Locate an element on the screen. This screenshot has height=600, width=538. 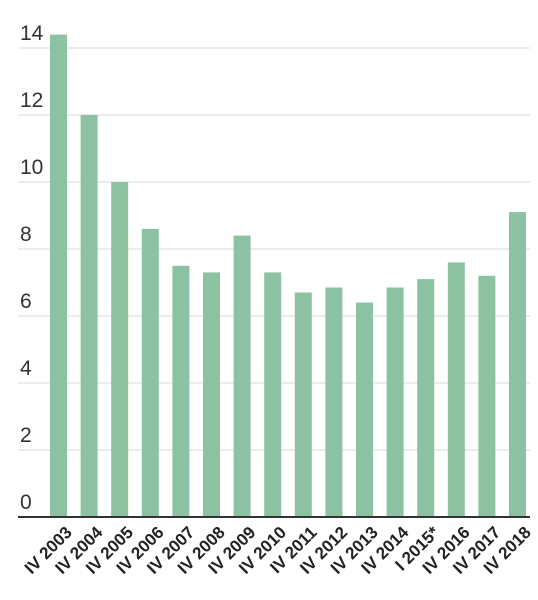
y-tick-label: 0 is located at coordinates (26, 502).